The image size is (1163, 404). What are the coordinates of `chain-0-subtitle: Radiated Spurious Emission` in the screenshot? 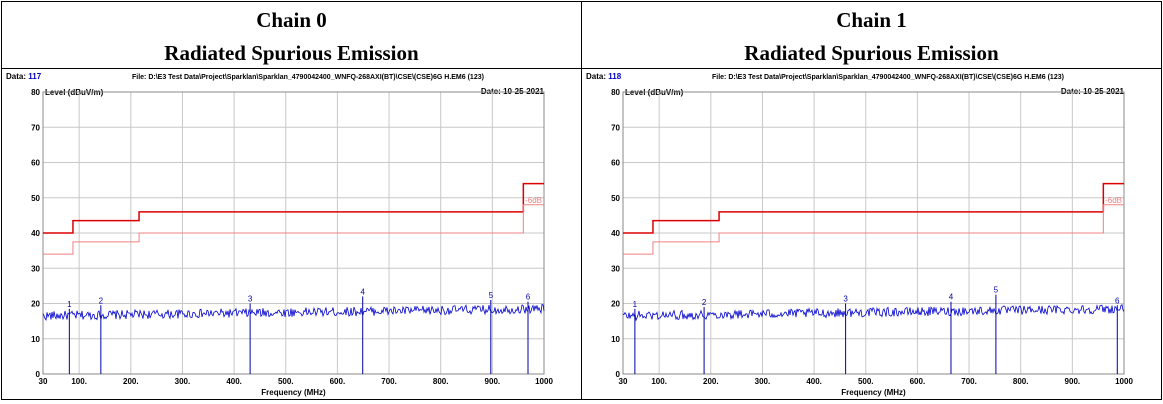 It's located at (291, 53).